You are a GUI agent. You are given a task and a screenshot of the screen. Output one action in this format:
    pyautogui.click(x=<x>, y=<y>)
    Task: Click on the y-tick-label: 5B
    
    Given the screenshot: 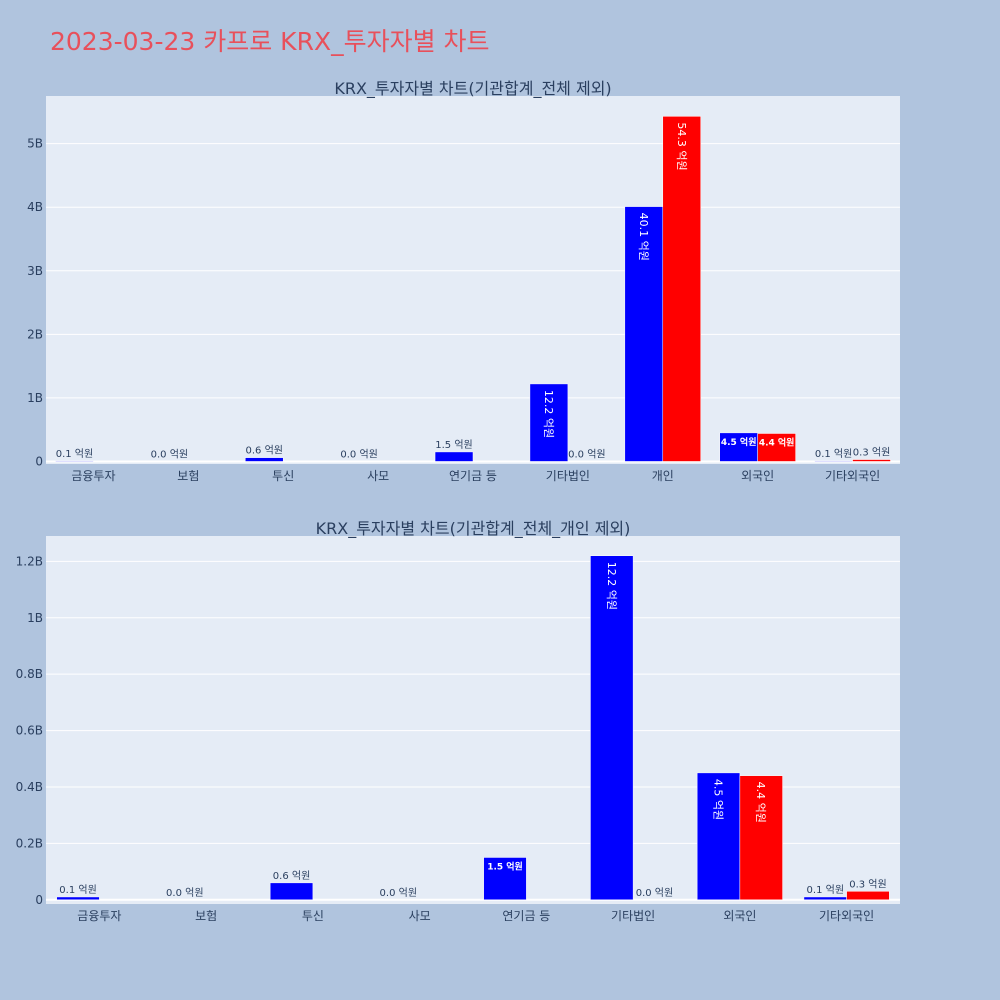 What is the action you would take?
    pyautogui.click(x=35, y=144)
    